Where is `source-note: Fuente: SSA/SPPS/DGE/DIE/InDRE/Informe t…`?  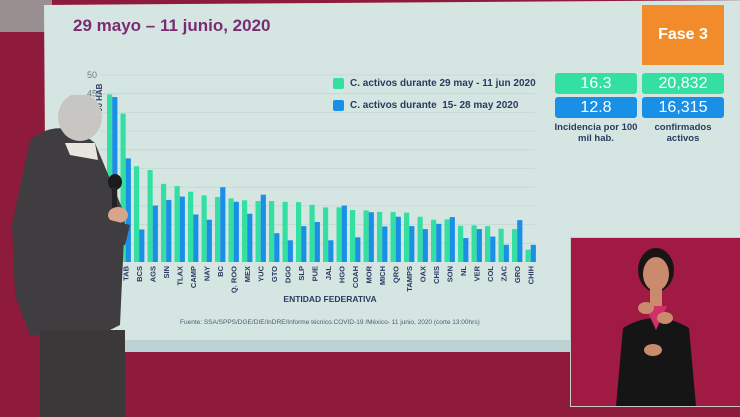
source-note: Fuente: SSA/SPPS/DGE/DIE/InDRE/Informe t… is located at coordinates (330, 322).